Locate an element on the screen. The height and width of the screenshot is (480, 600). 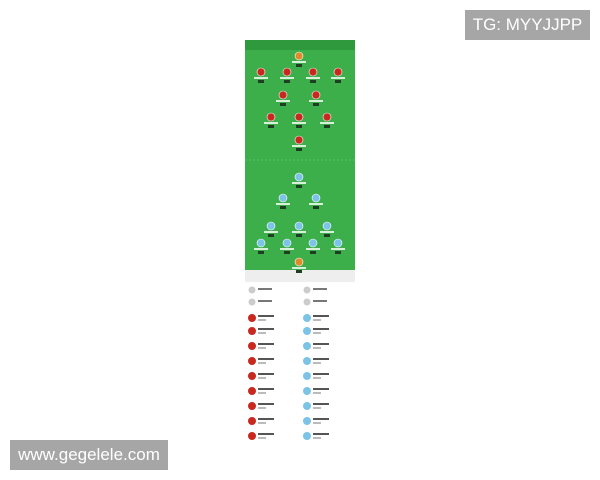
players is located at coordinates (299, 162).